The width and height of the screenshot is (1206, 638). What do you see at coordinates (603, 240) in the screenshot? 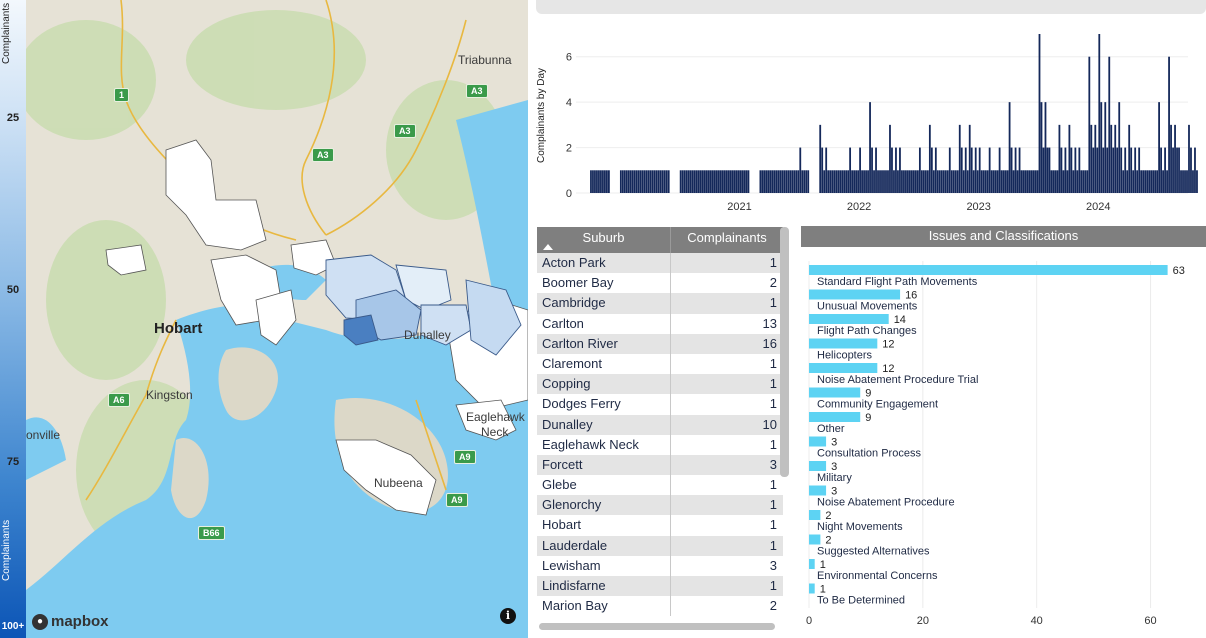
I see `column-header-suburb: Suburb` at bounding box center [603, 240].